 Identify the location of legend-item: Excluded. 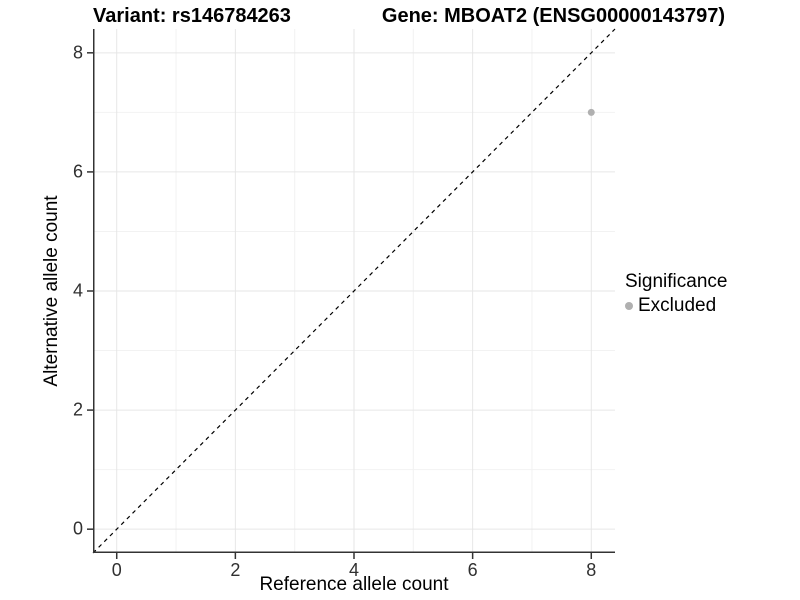
(676, 306).